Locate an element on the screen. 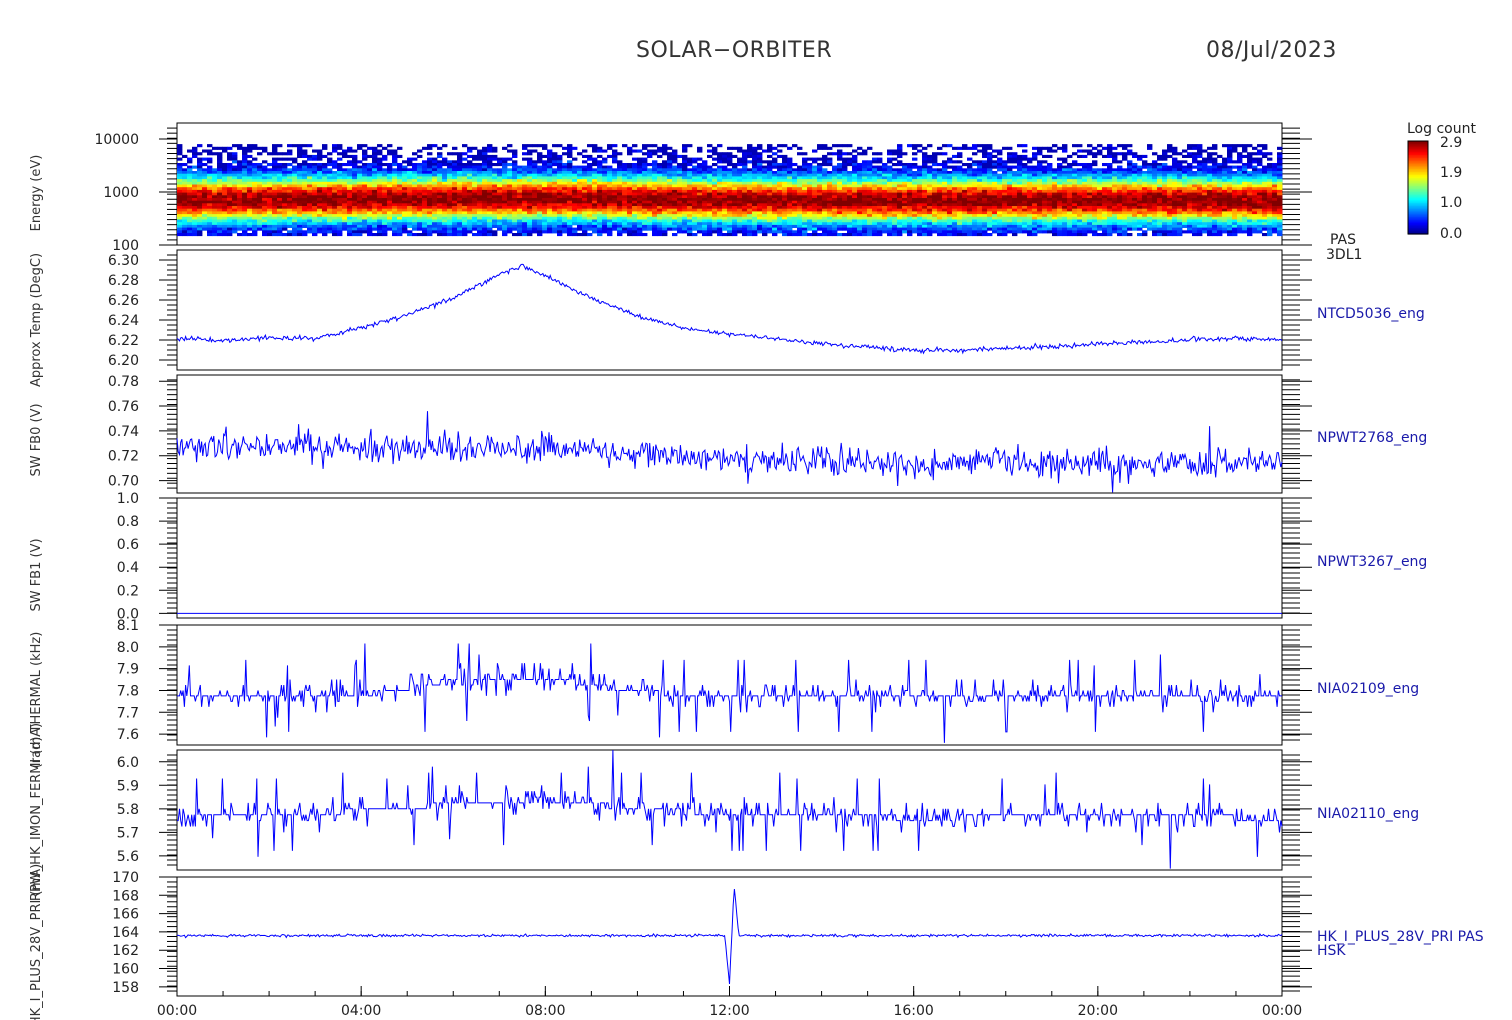 The image size is (1512, 1020). ytick-label-6: 162 is located at coordinates (125, 951).